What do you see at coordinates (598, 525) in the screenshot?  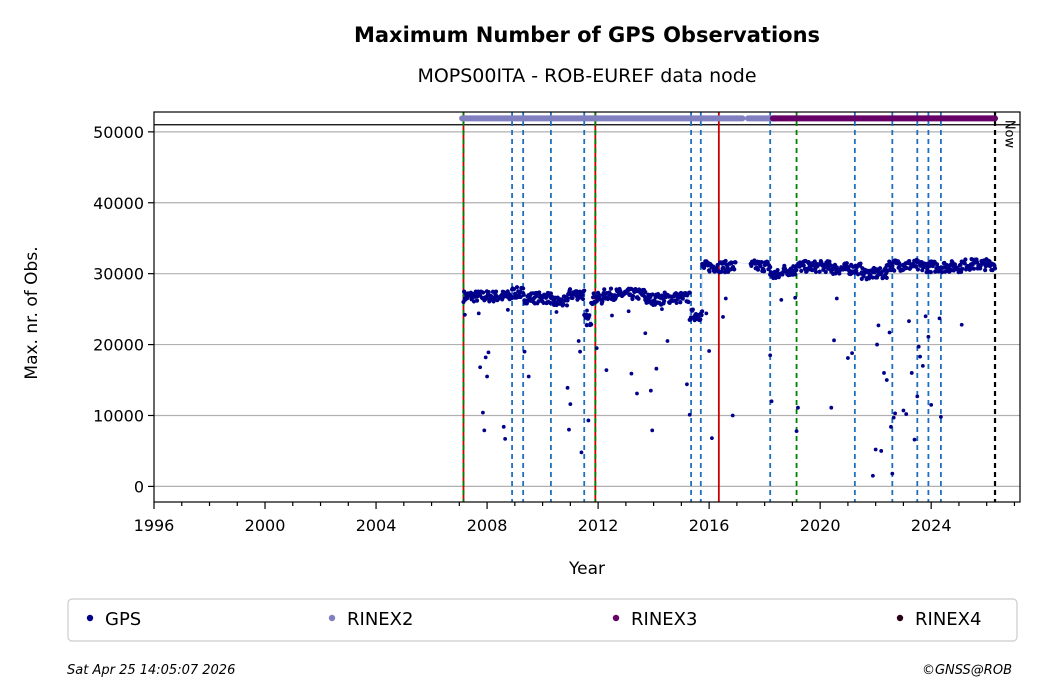 I see `x-tick-label: 2012` at bounding box center [598, 525].